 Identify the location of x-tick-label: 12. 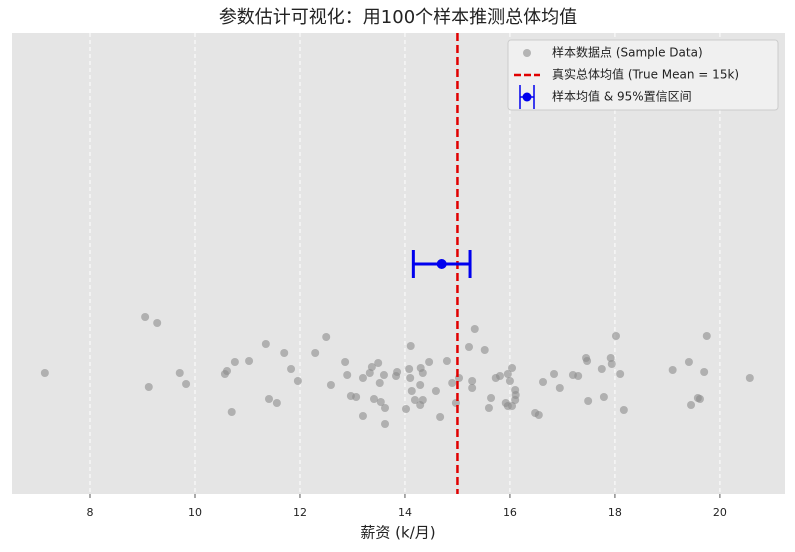
(300, 512).